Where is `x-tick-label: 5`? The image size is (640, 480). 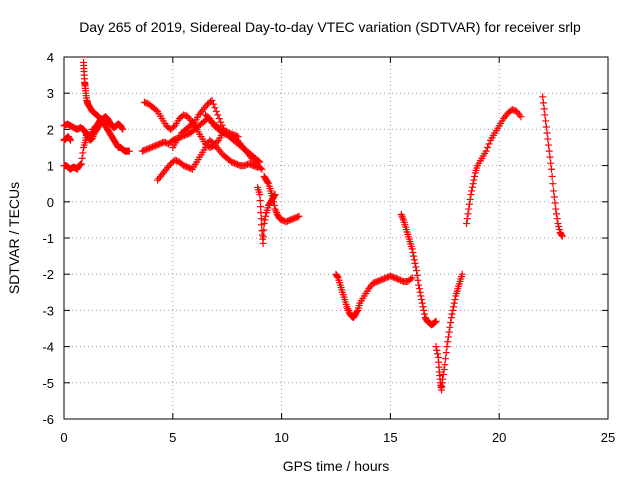 x-tick-label: 5 is located at coordinates (172, 437).